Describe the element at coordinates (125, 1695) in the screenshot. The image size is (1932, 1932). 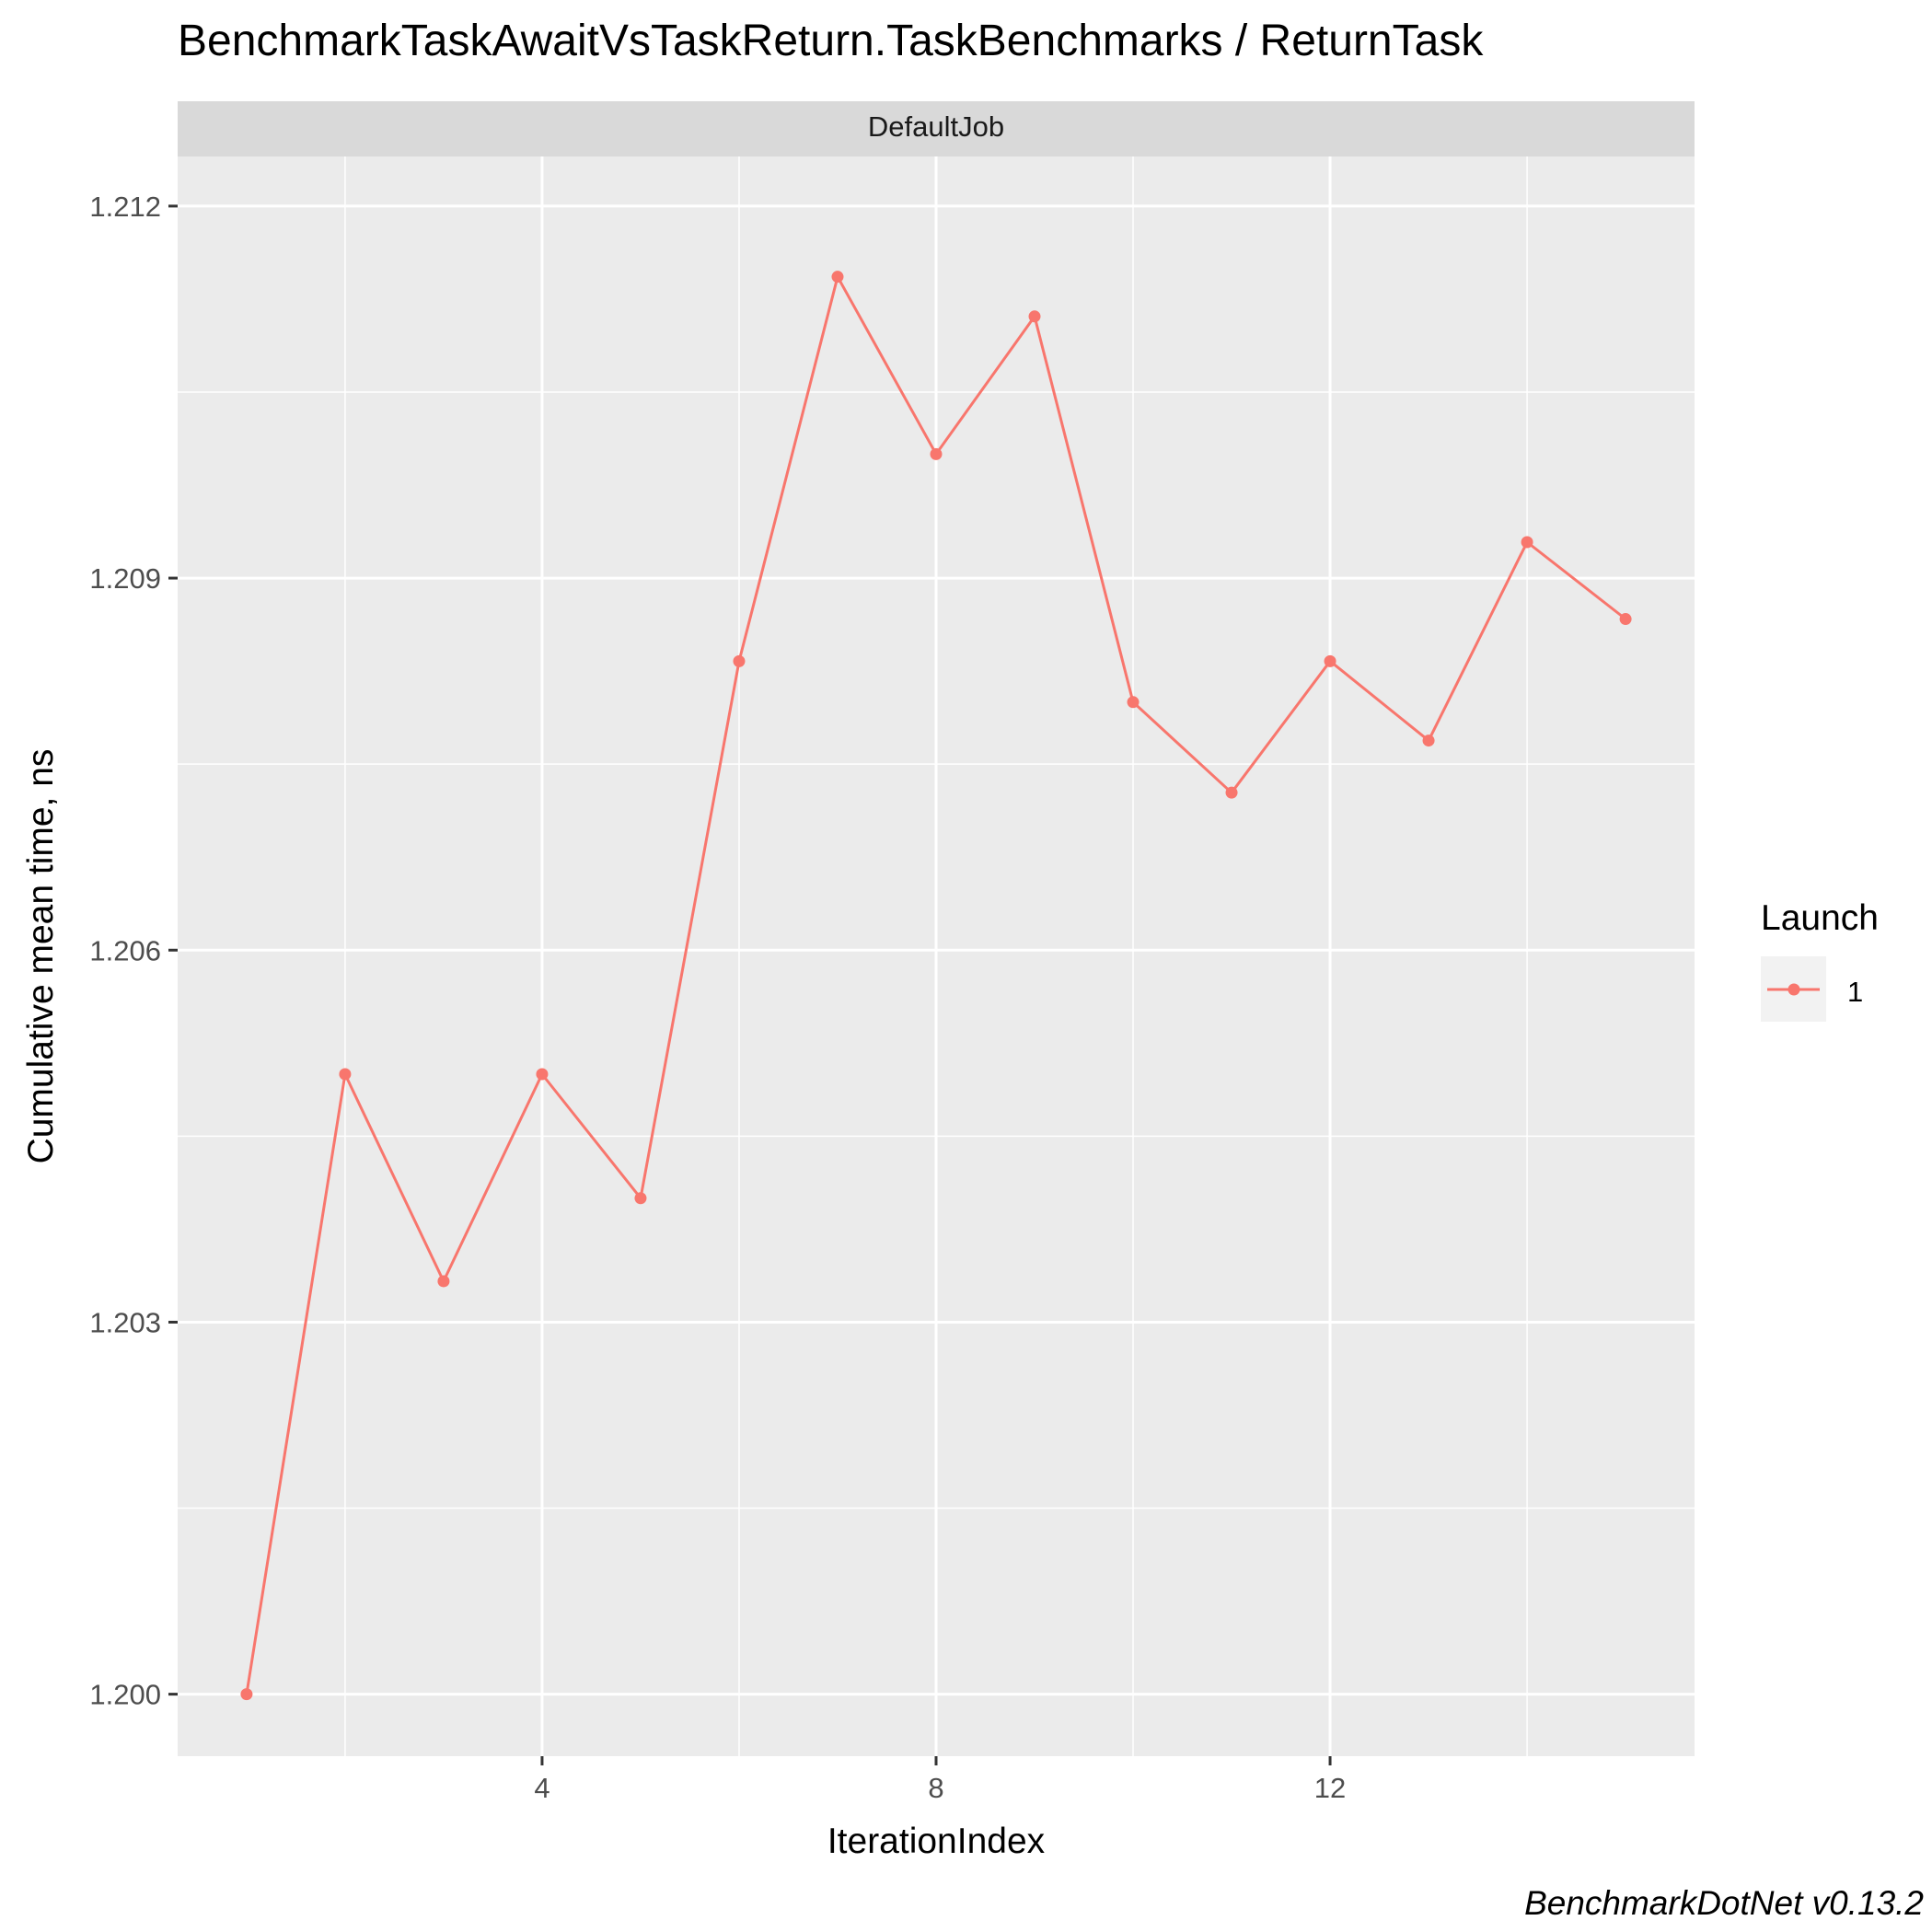
I see `y-tick-label: 1.200` at that location.